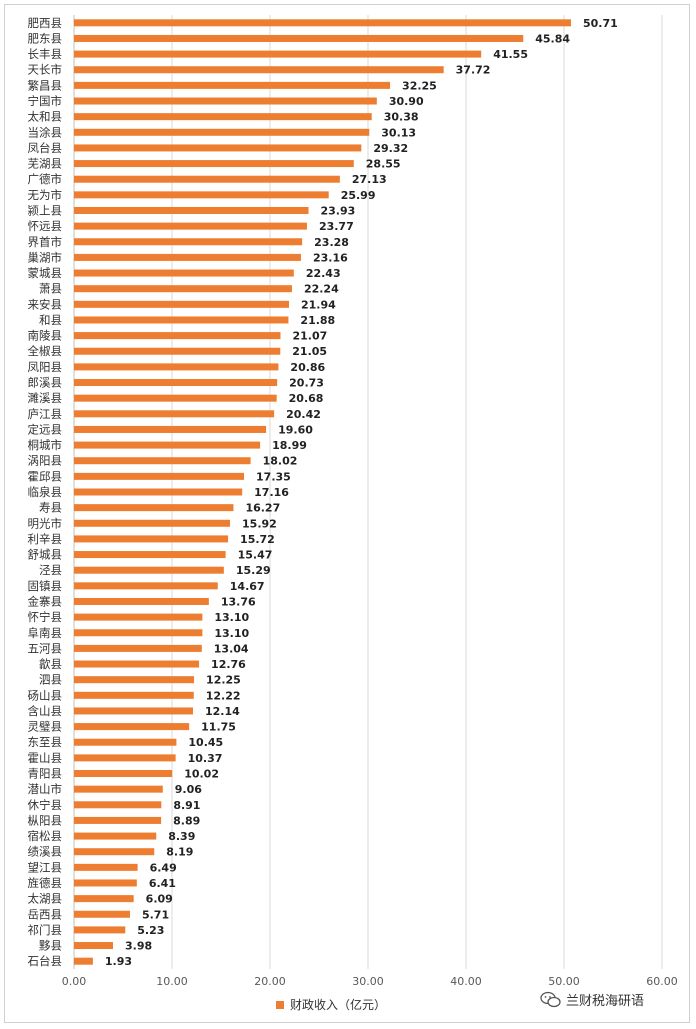 This screenshot has width=696, height=1029. What do you see at coordinates (179, 852) in the screenshot?
I see `data-label: 8.19` at bounding box center [179, 852].